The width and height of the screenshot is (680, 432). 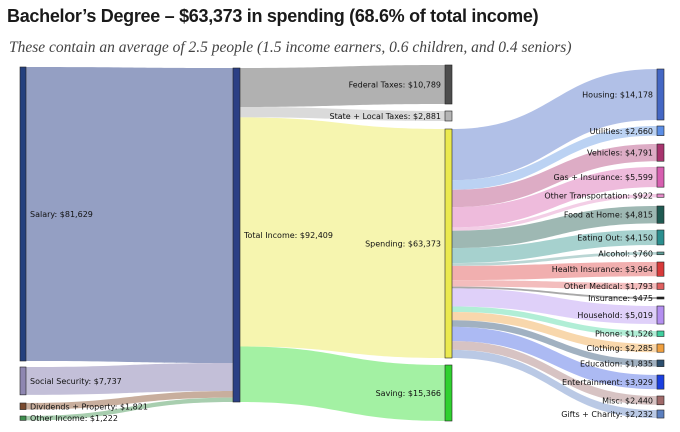 I want to click on node-other-income, so click(x=23, y=418).